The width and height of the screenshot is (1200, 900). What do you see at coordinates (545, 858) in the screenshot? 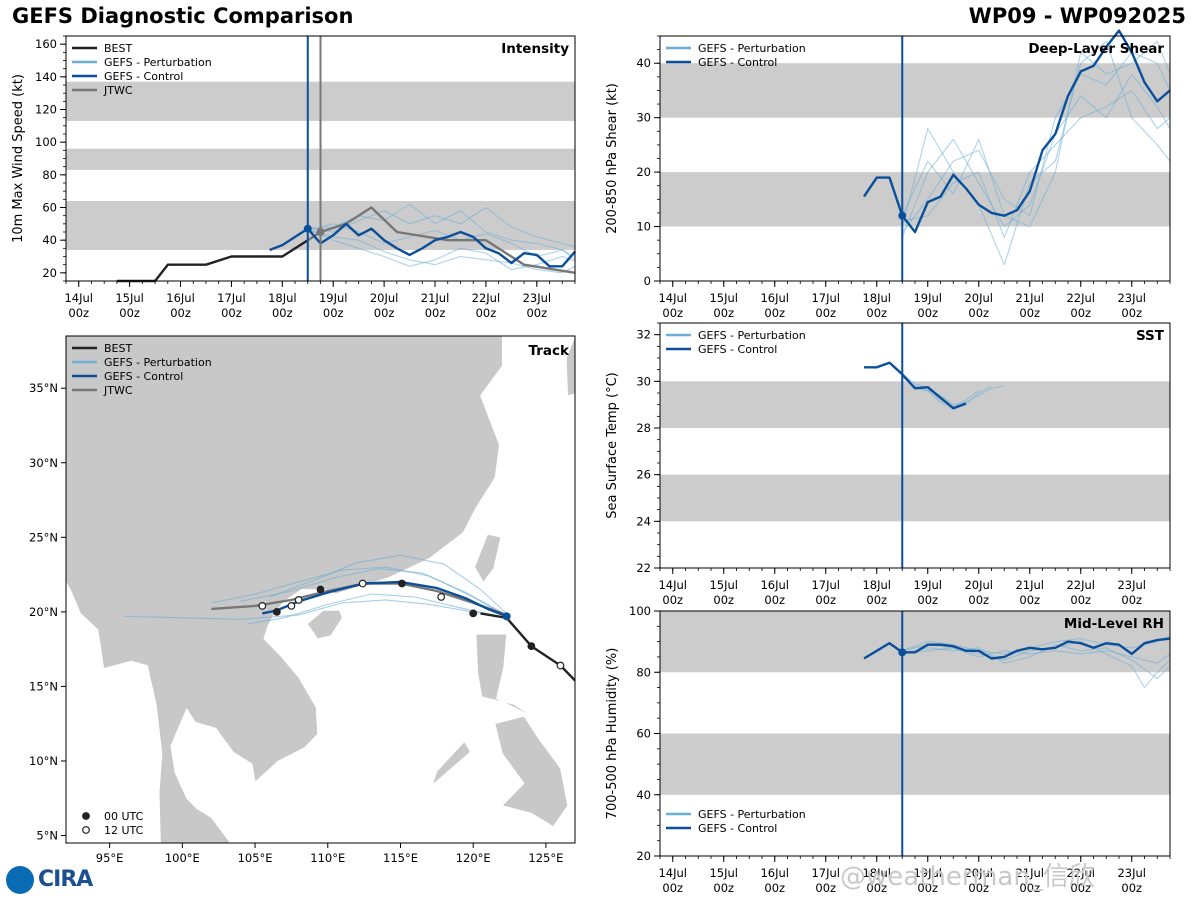
I see `track-xtick-label: 125°E` at bounding box center [545, 858].